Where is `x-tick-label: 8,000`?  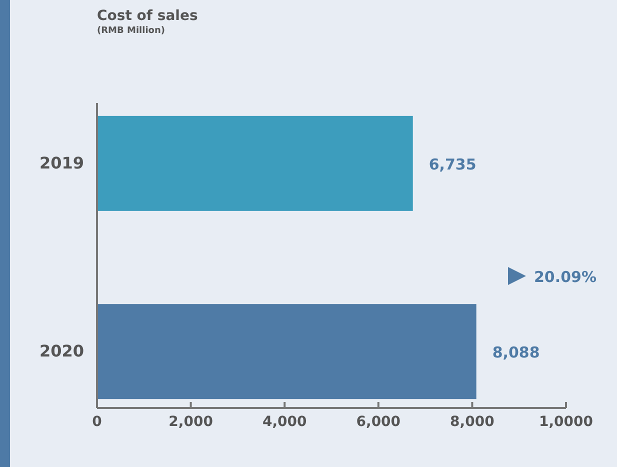 x-tick-label: 8,000 is located at coordinates (472, 422).